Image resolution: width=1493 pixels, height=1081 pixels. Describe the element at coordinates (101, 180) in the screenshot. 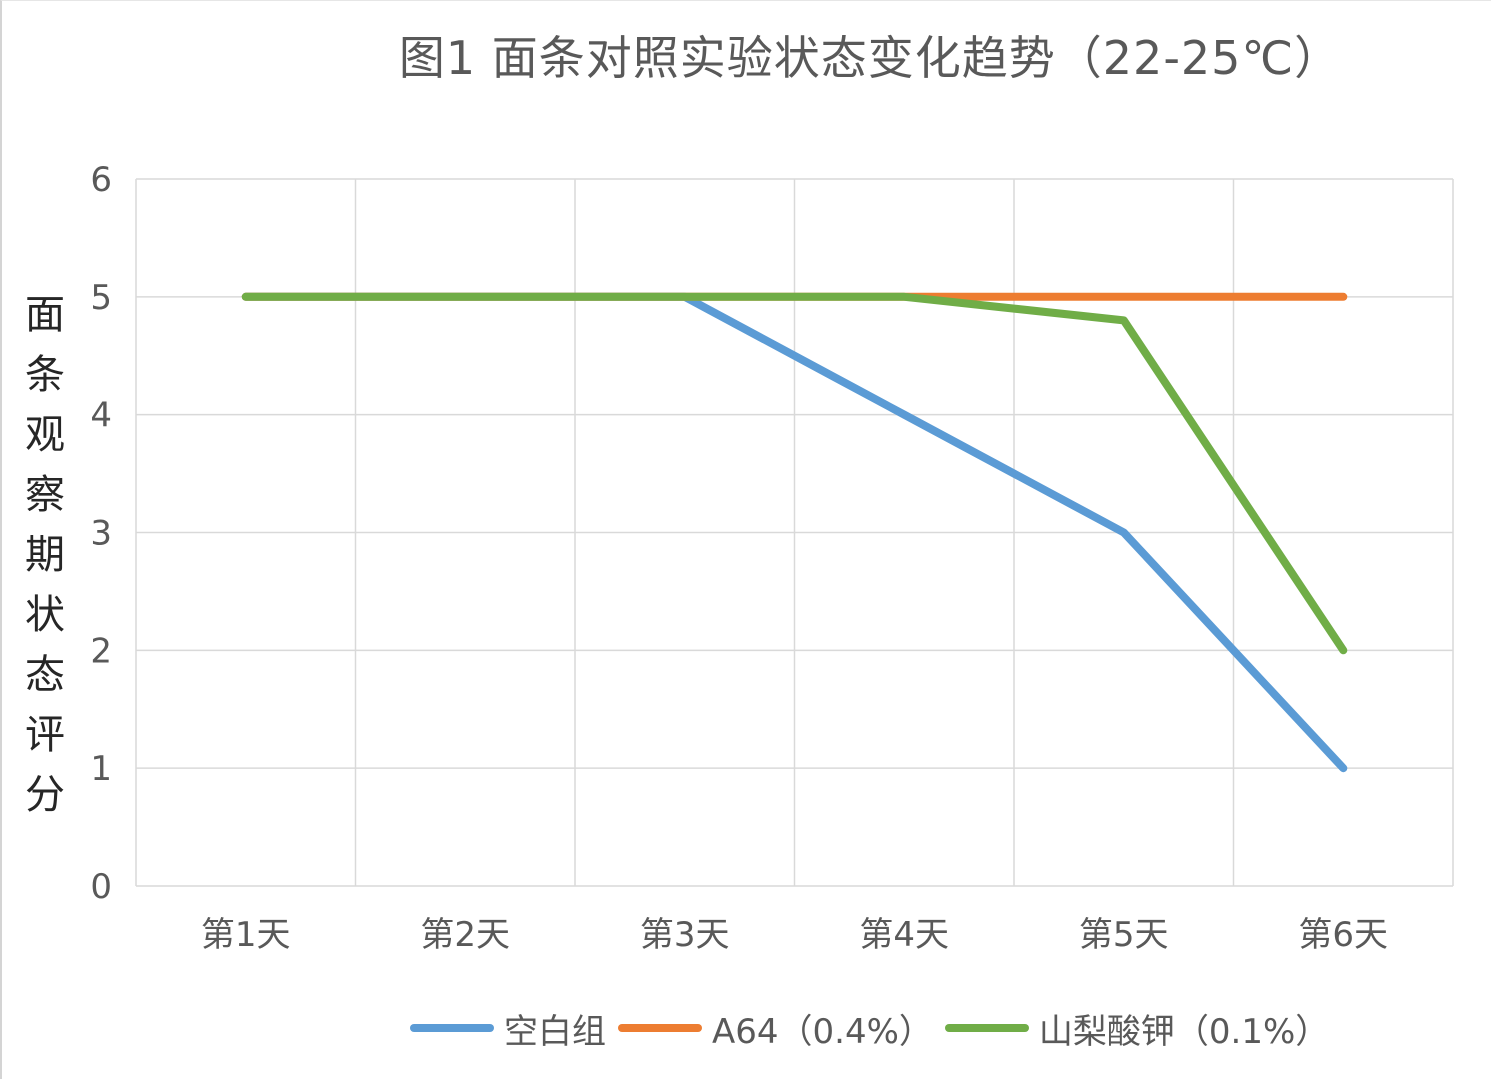

I see `y-tick-label: 6` at that location.